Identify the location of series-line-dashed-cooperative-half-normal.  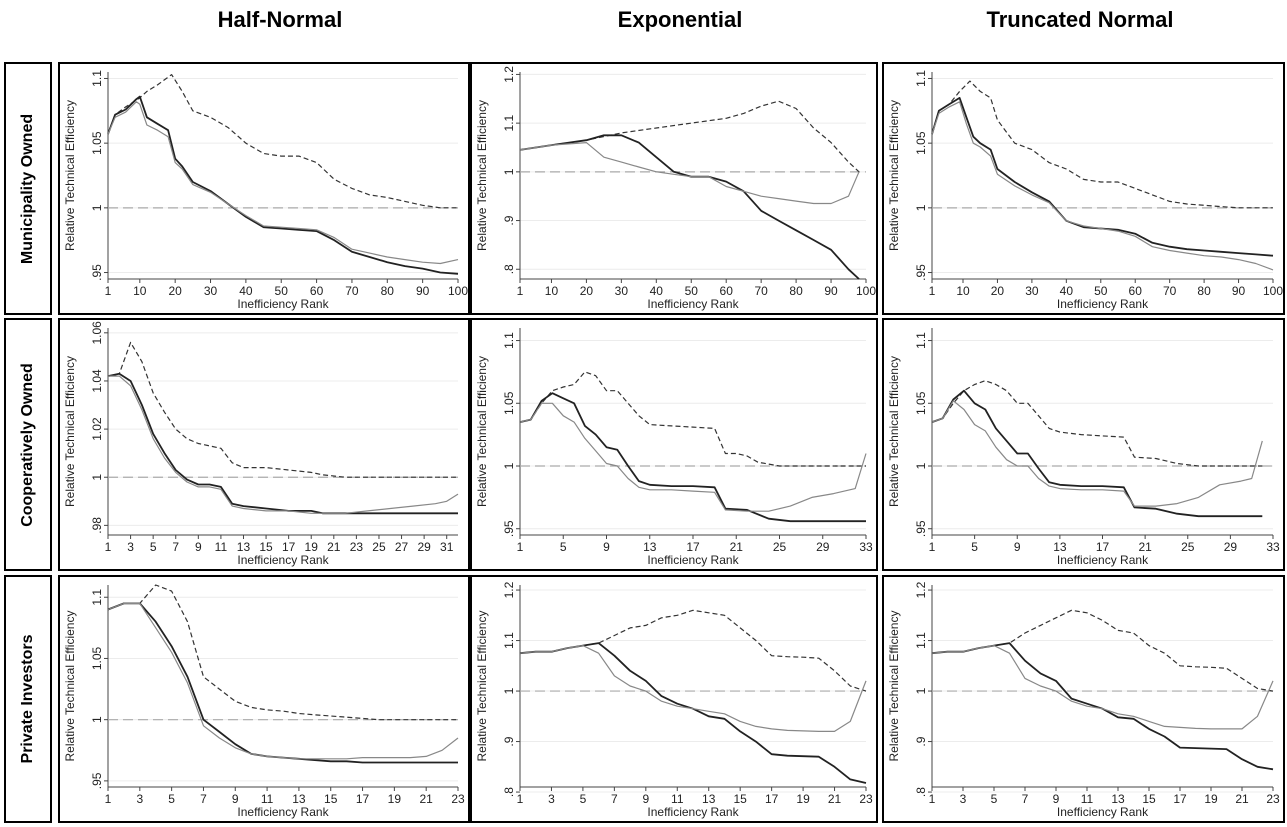
(282, 409).